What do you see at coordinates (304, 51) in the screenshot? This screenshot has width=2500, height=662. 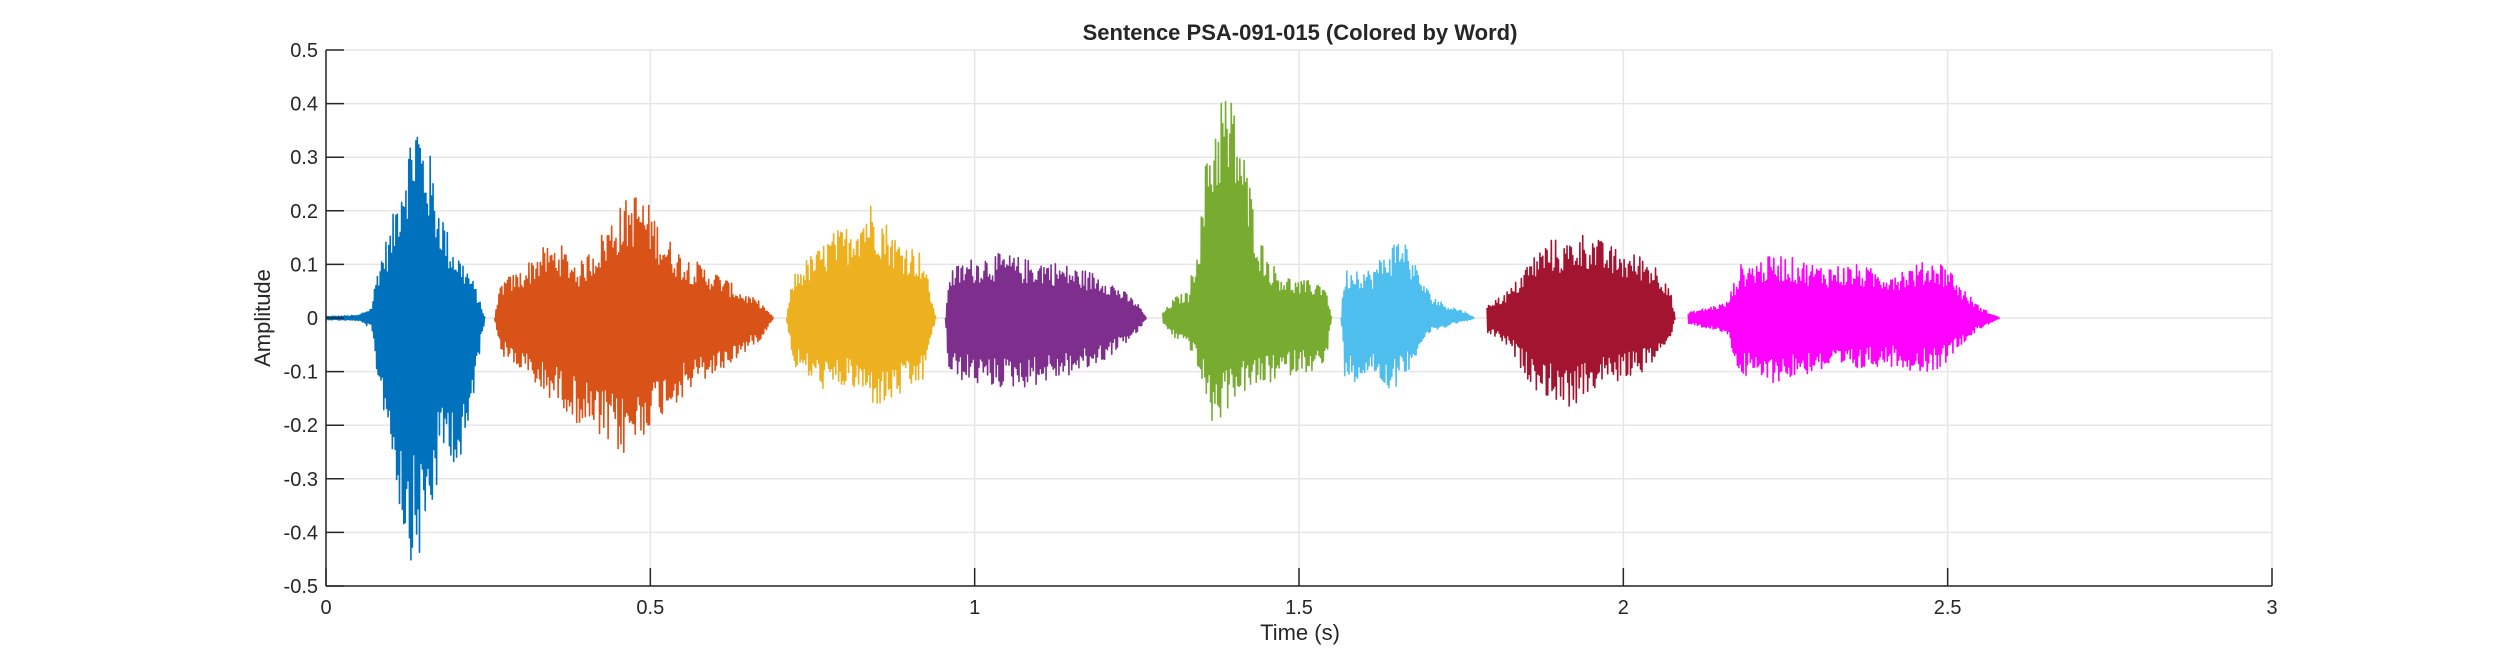 I see `y-tick-label: 0.5` at bounding box center [304, 51].